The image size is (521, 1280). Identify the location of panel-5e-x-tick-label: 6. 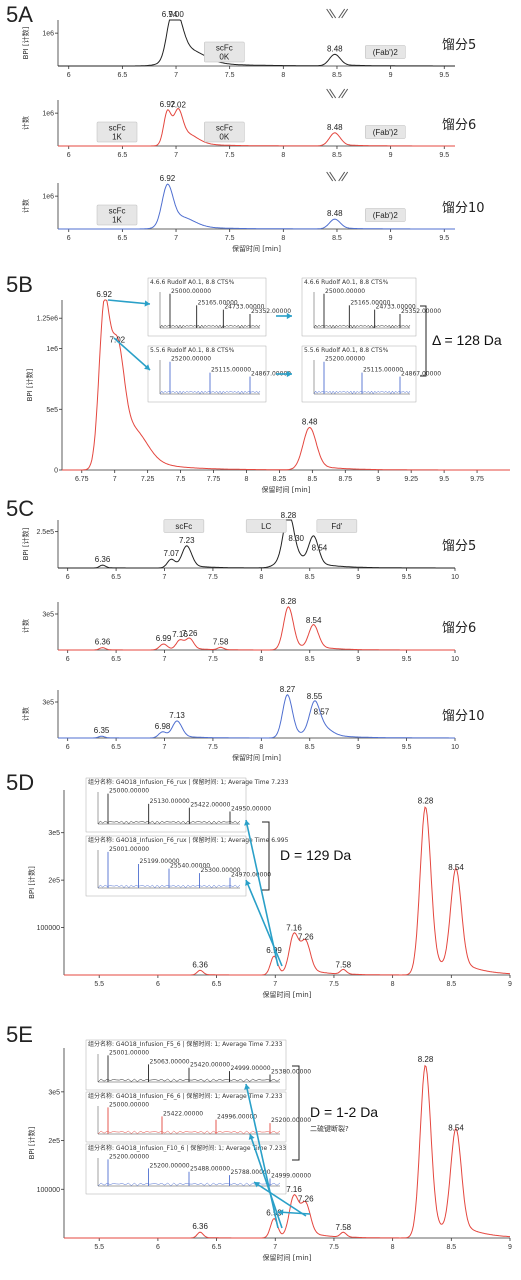
(158, 1247).